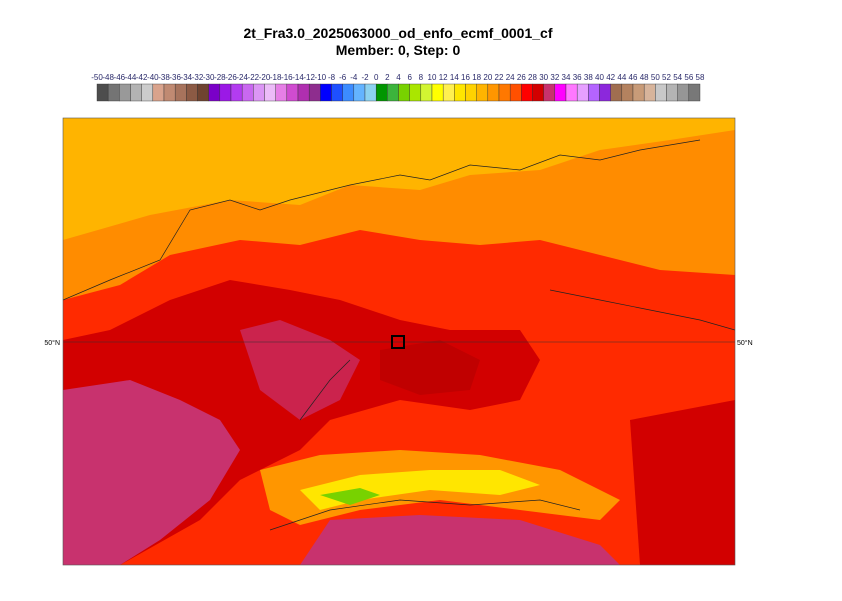 This screenshot has width=842, height=601. I want to click on colorbar-label: 58, so click(700, 77).